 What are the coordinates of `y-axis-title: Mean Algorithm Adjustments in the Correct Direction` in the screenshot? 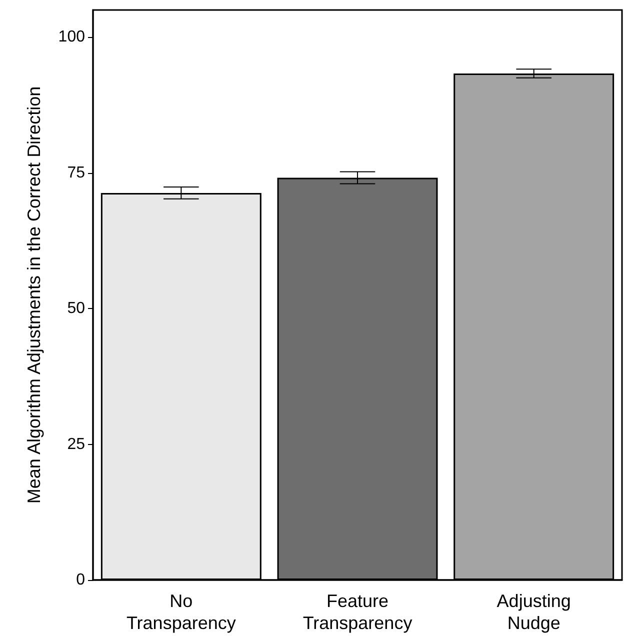 It's located at (34, 295).